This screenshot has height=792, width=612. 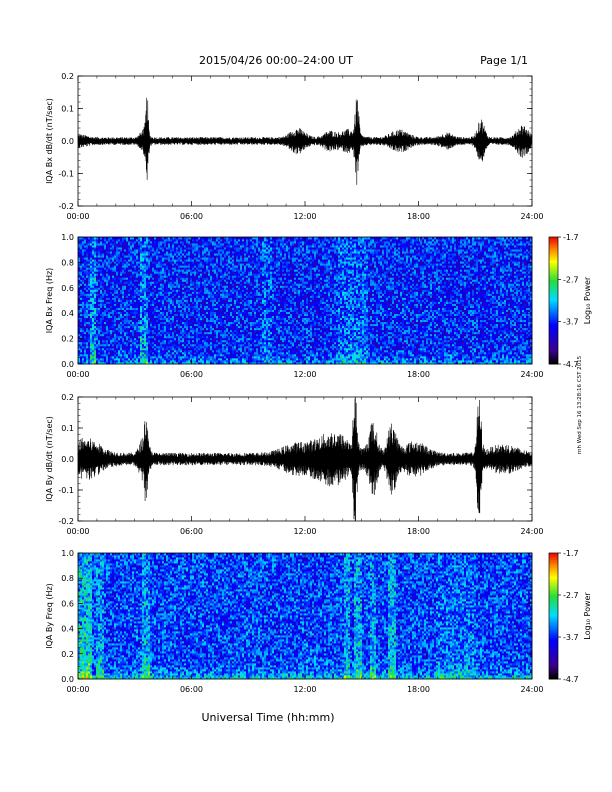 I want to click on page-indicator: Page 1/1, so click(x=504, y=60).